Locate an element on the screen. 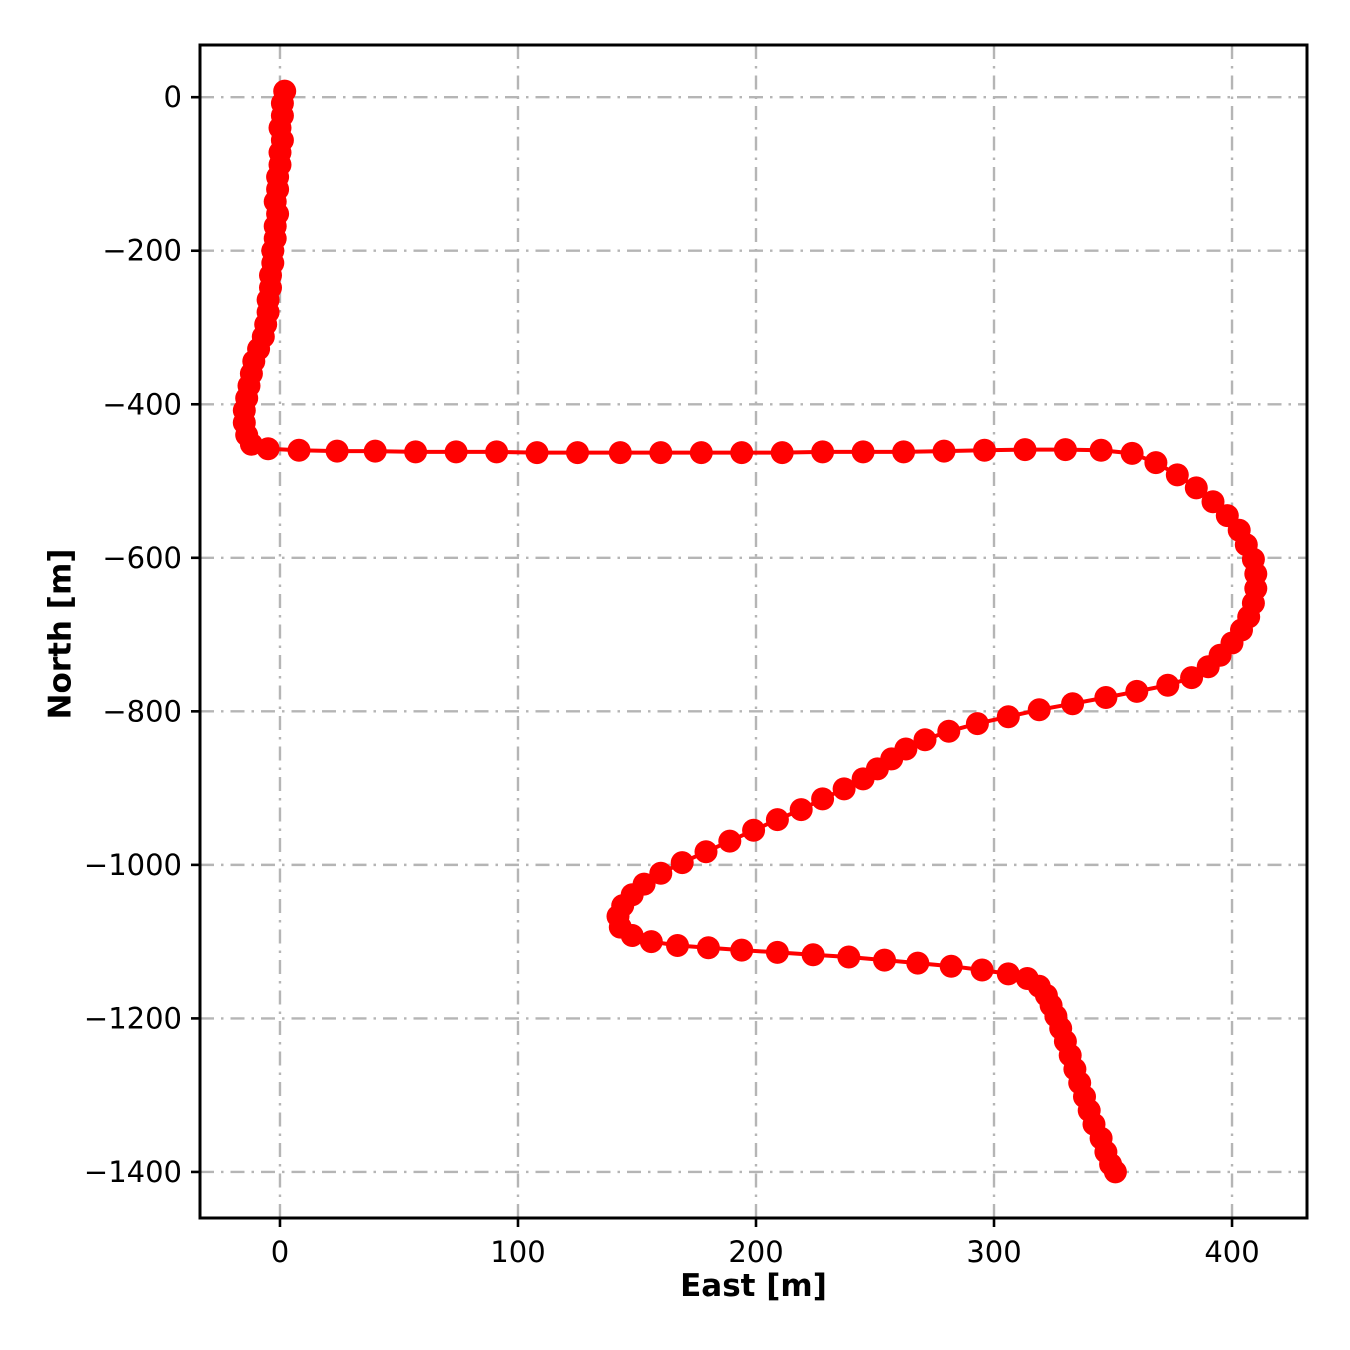 The width and height of the screenshot is (1350, 1350). svg-text: 300 is located at coordinates (993, 1252).